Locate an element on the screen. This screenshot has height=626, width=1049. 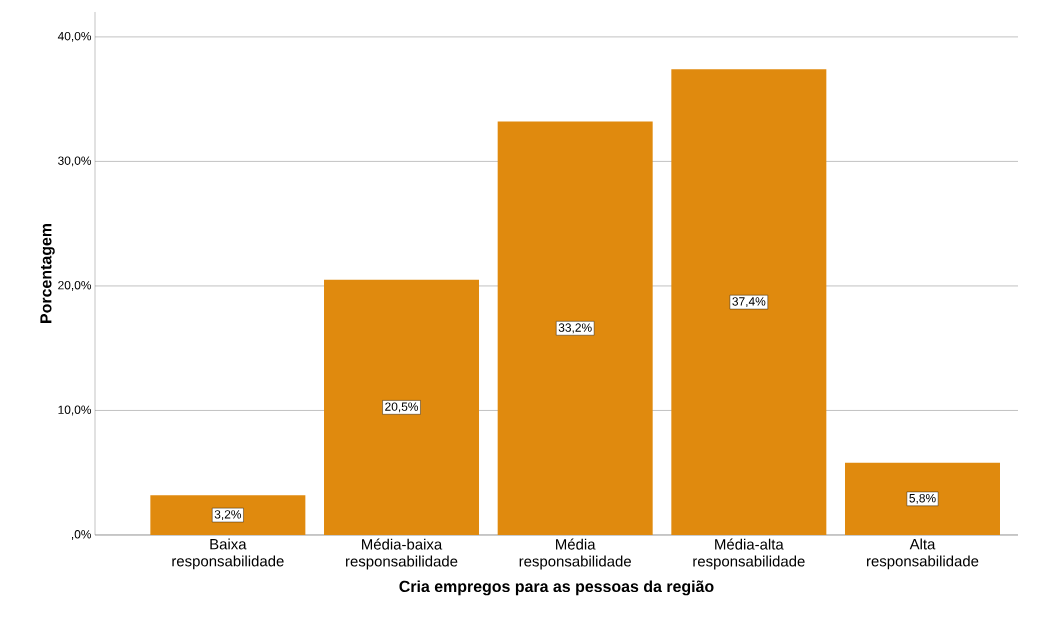
x-axis-title: Cria empregos para as pessoas da região is located at coordinates (556, 588).